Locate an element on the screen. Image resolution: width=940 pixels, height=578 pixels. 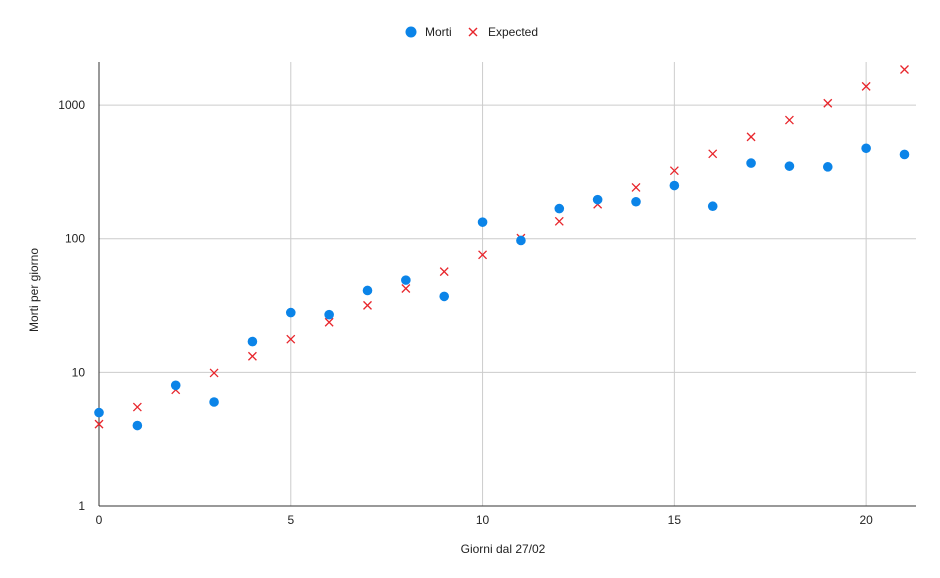
legend-label-morti: Morti is located at coordinates (438, 32).